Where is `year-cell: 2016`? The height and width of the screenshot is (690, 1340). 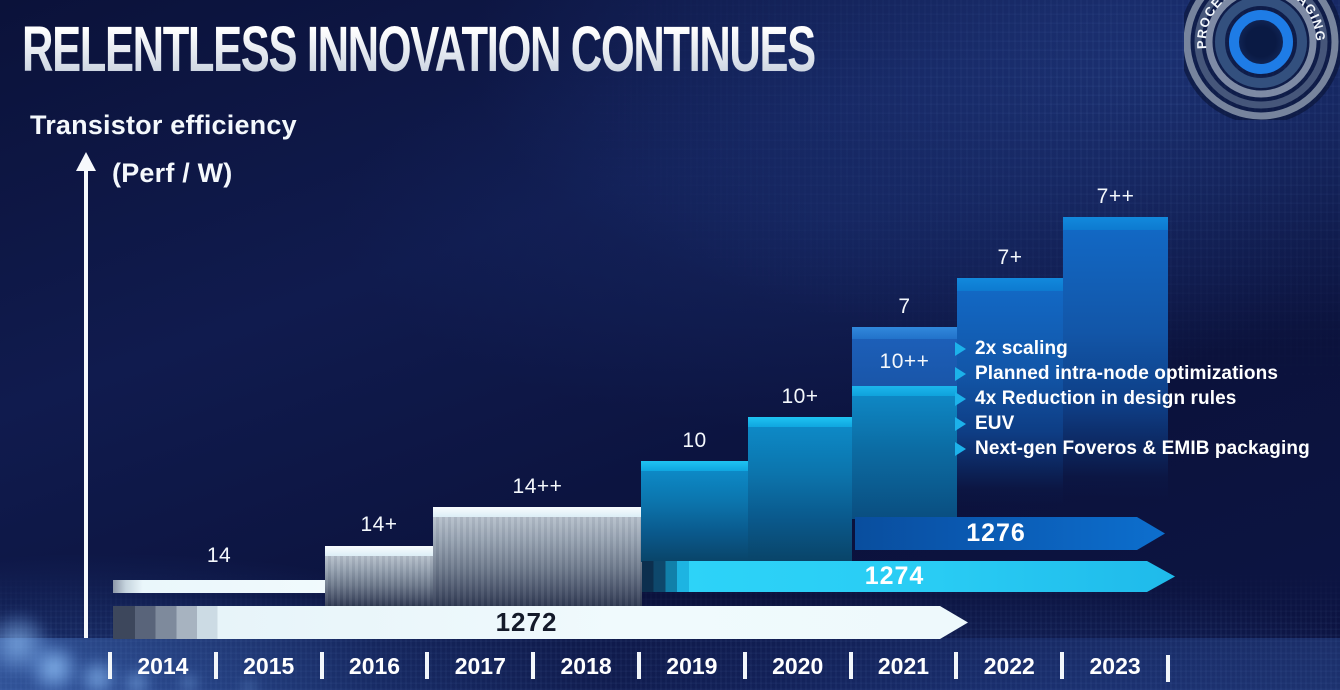 year-cell: 2016 is located at coordinates (373, 666).